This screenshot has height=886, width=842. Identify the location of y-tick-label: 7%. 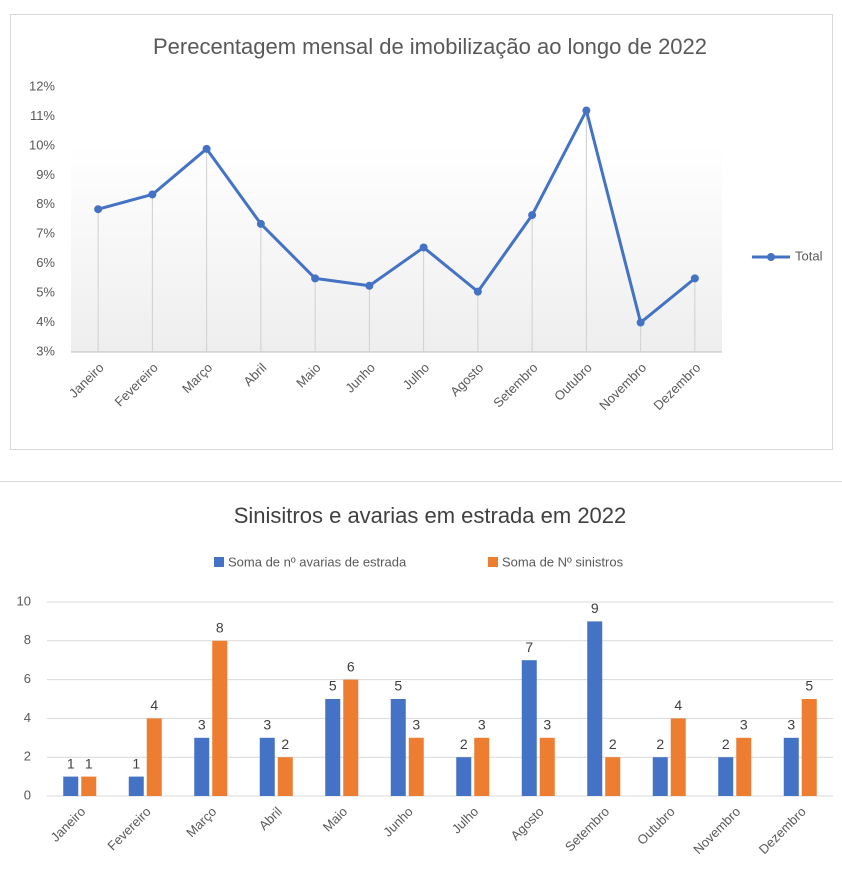
(45, 233).